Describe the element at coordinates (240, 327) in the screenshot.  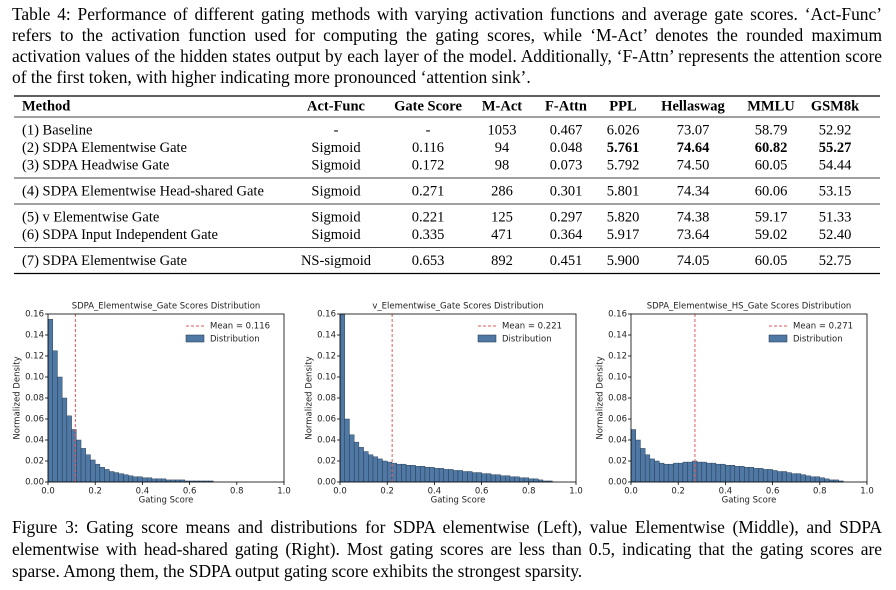
I see `legend-mean-label: Mean = 0.116` at that location.